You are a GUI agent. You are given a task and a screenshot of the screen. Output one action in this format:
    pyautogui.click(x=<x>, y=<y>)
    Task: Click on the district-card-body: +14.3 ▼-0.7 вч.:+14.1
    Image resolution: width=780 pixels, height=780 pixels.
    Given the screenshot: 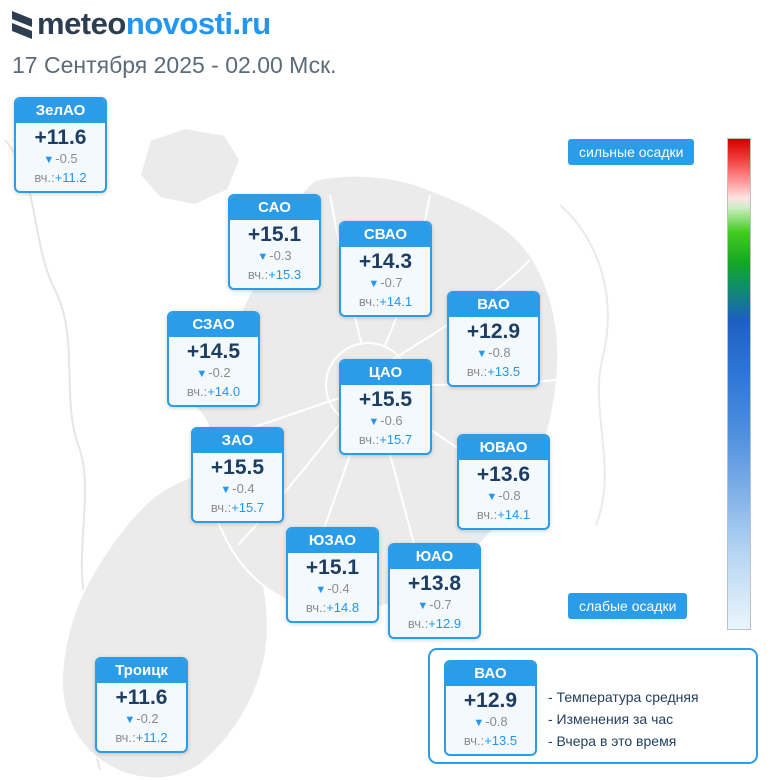 What is the action you would take?
    pyautogui.click(x=385, y=281)
    